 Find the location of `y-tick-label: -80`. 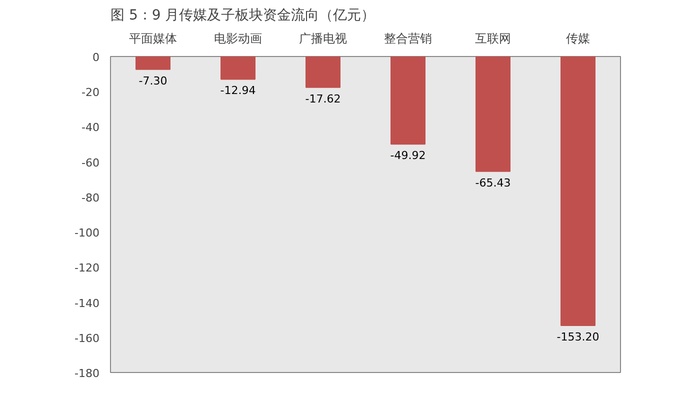

y-tick-label: -80 is located at coordinates (91, 197).